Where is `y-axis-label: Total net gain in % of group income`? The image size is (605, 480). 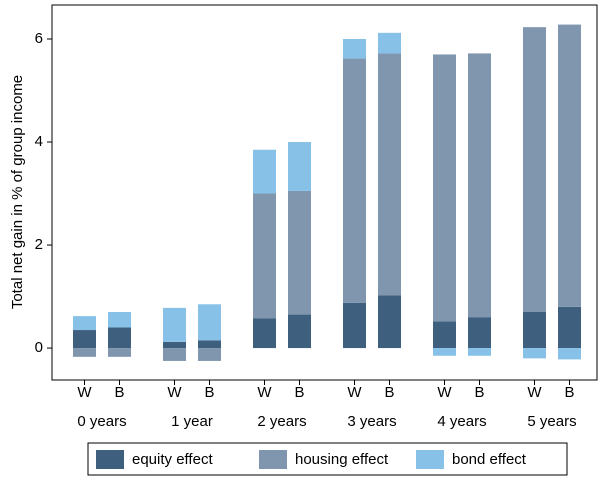
y-axis-label: Total net gain in % of group income is located at coordinates (17, 192).